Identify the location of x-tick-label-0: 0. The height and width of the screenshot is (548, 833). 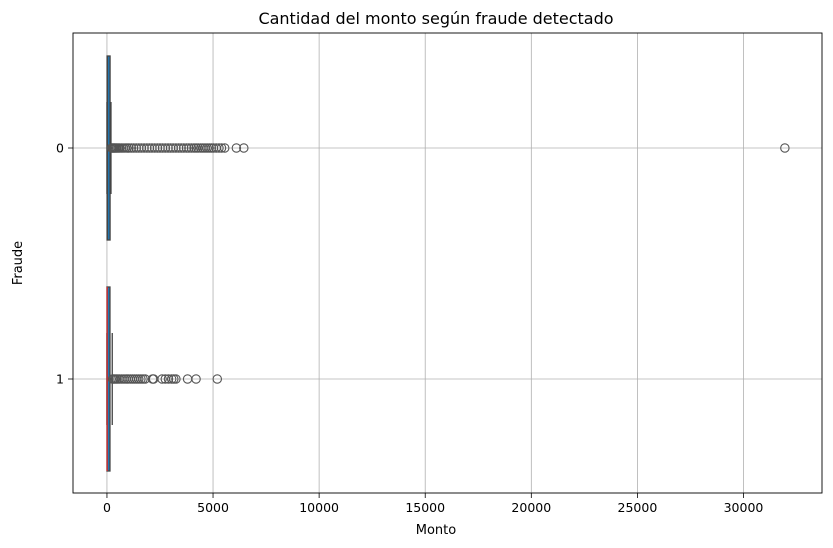
(107, 507).